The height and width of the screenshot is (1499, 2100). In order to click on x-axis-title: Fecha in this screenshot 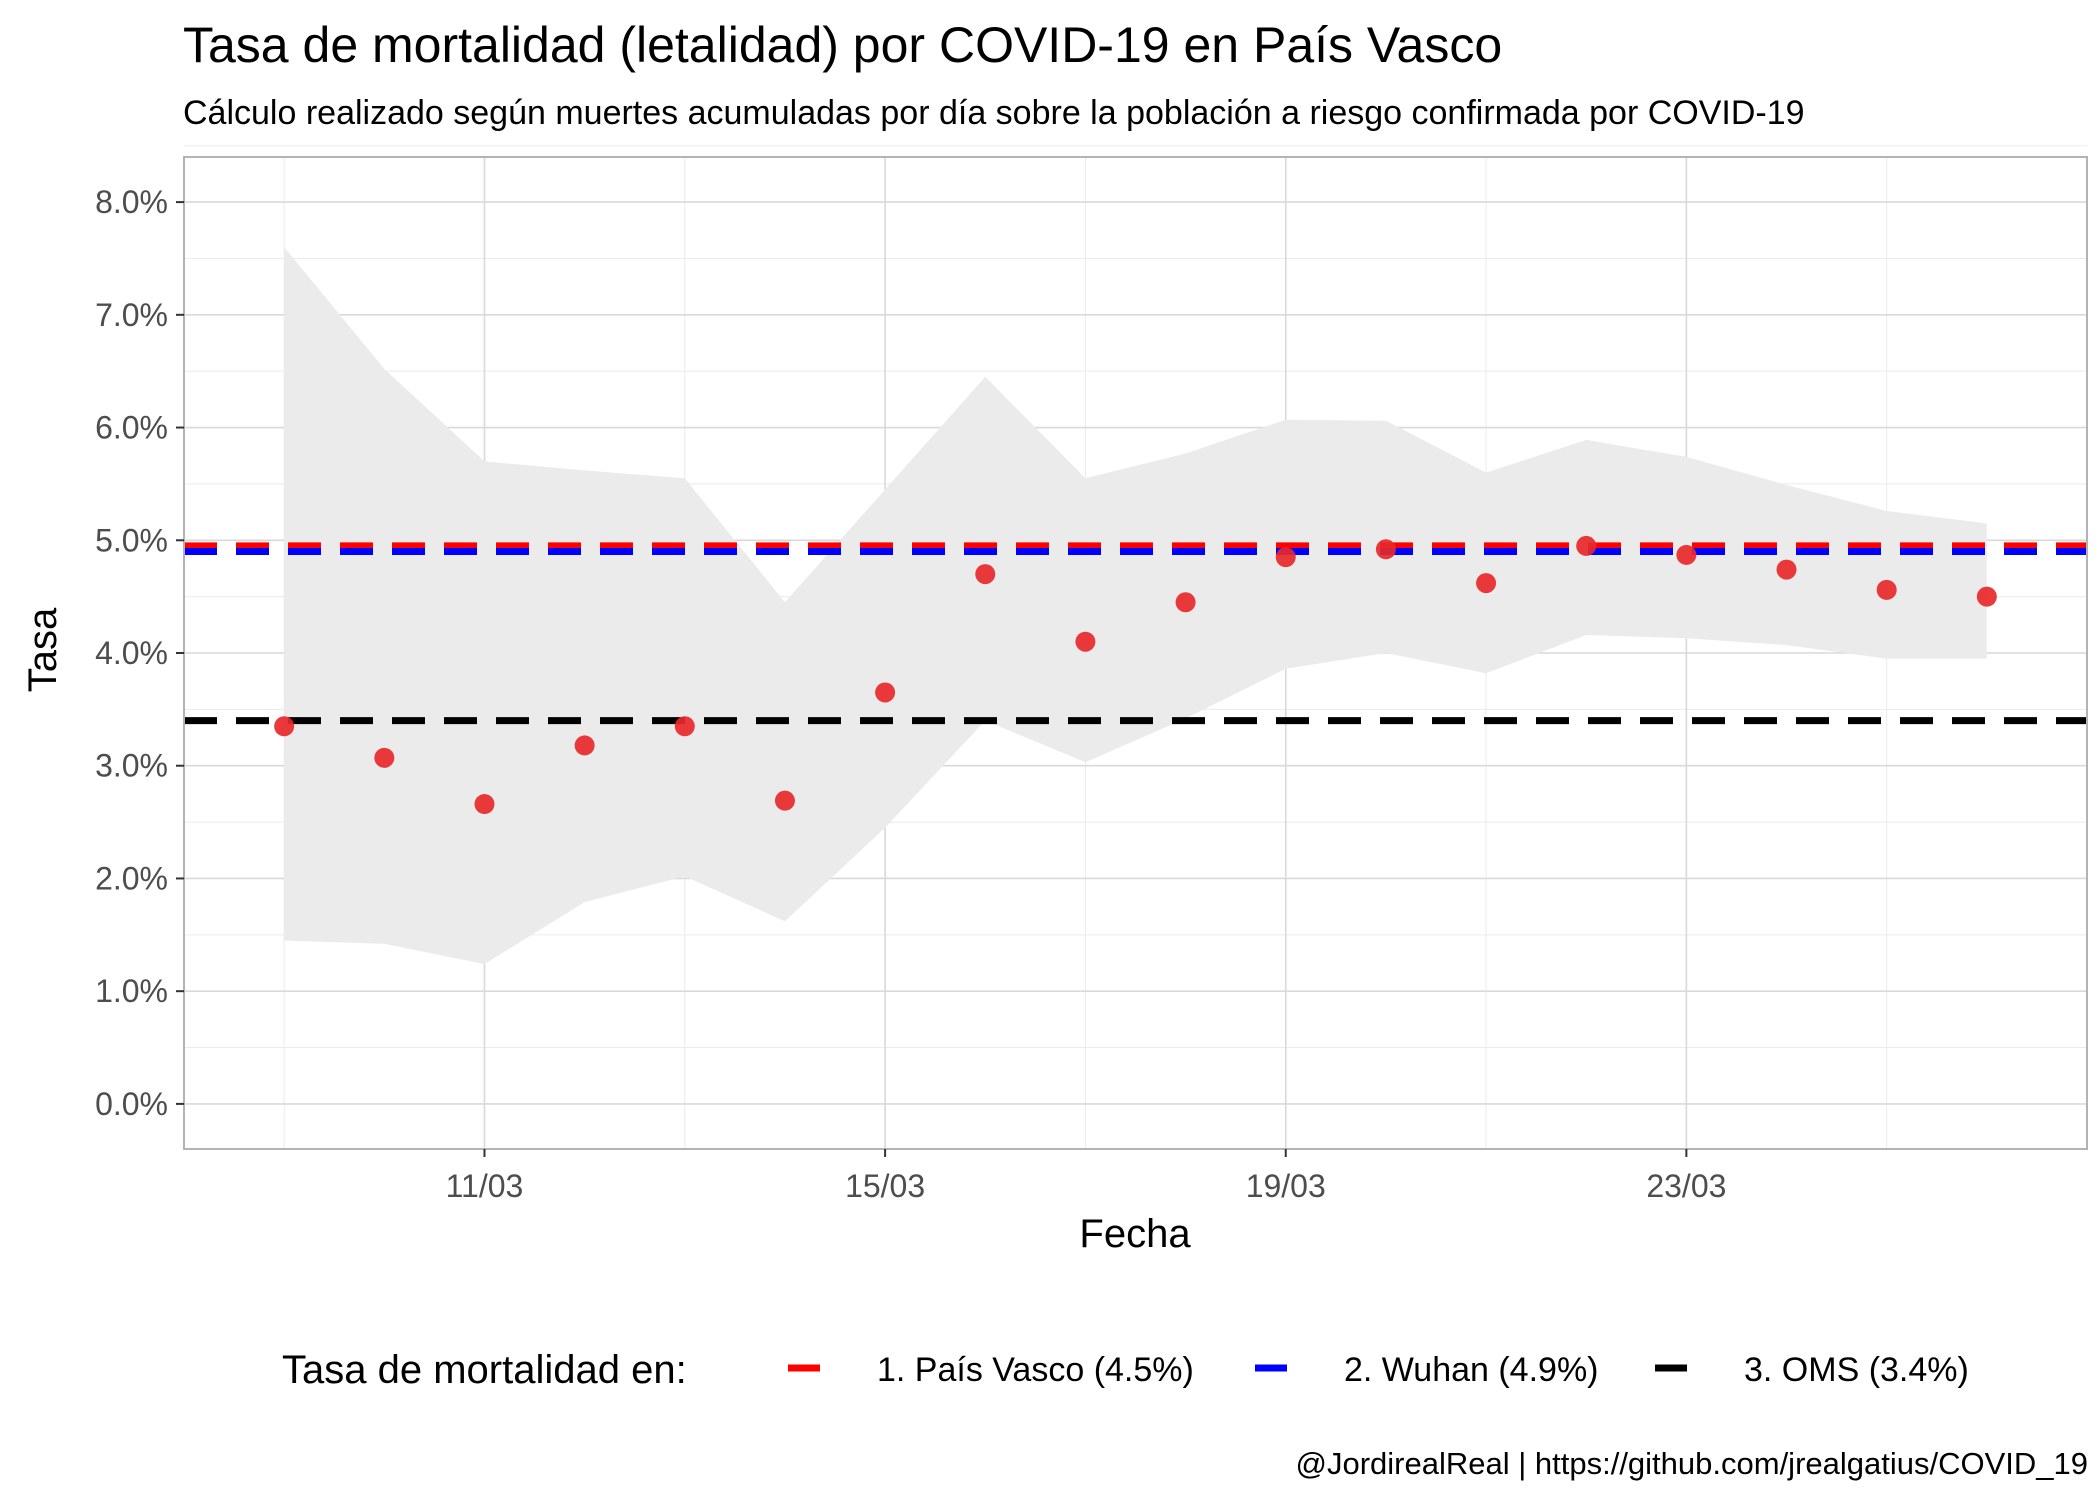, I will do `click(1135, 1234)`.